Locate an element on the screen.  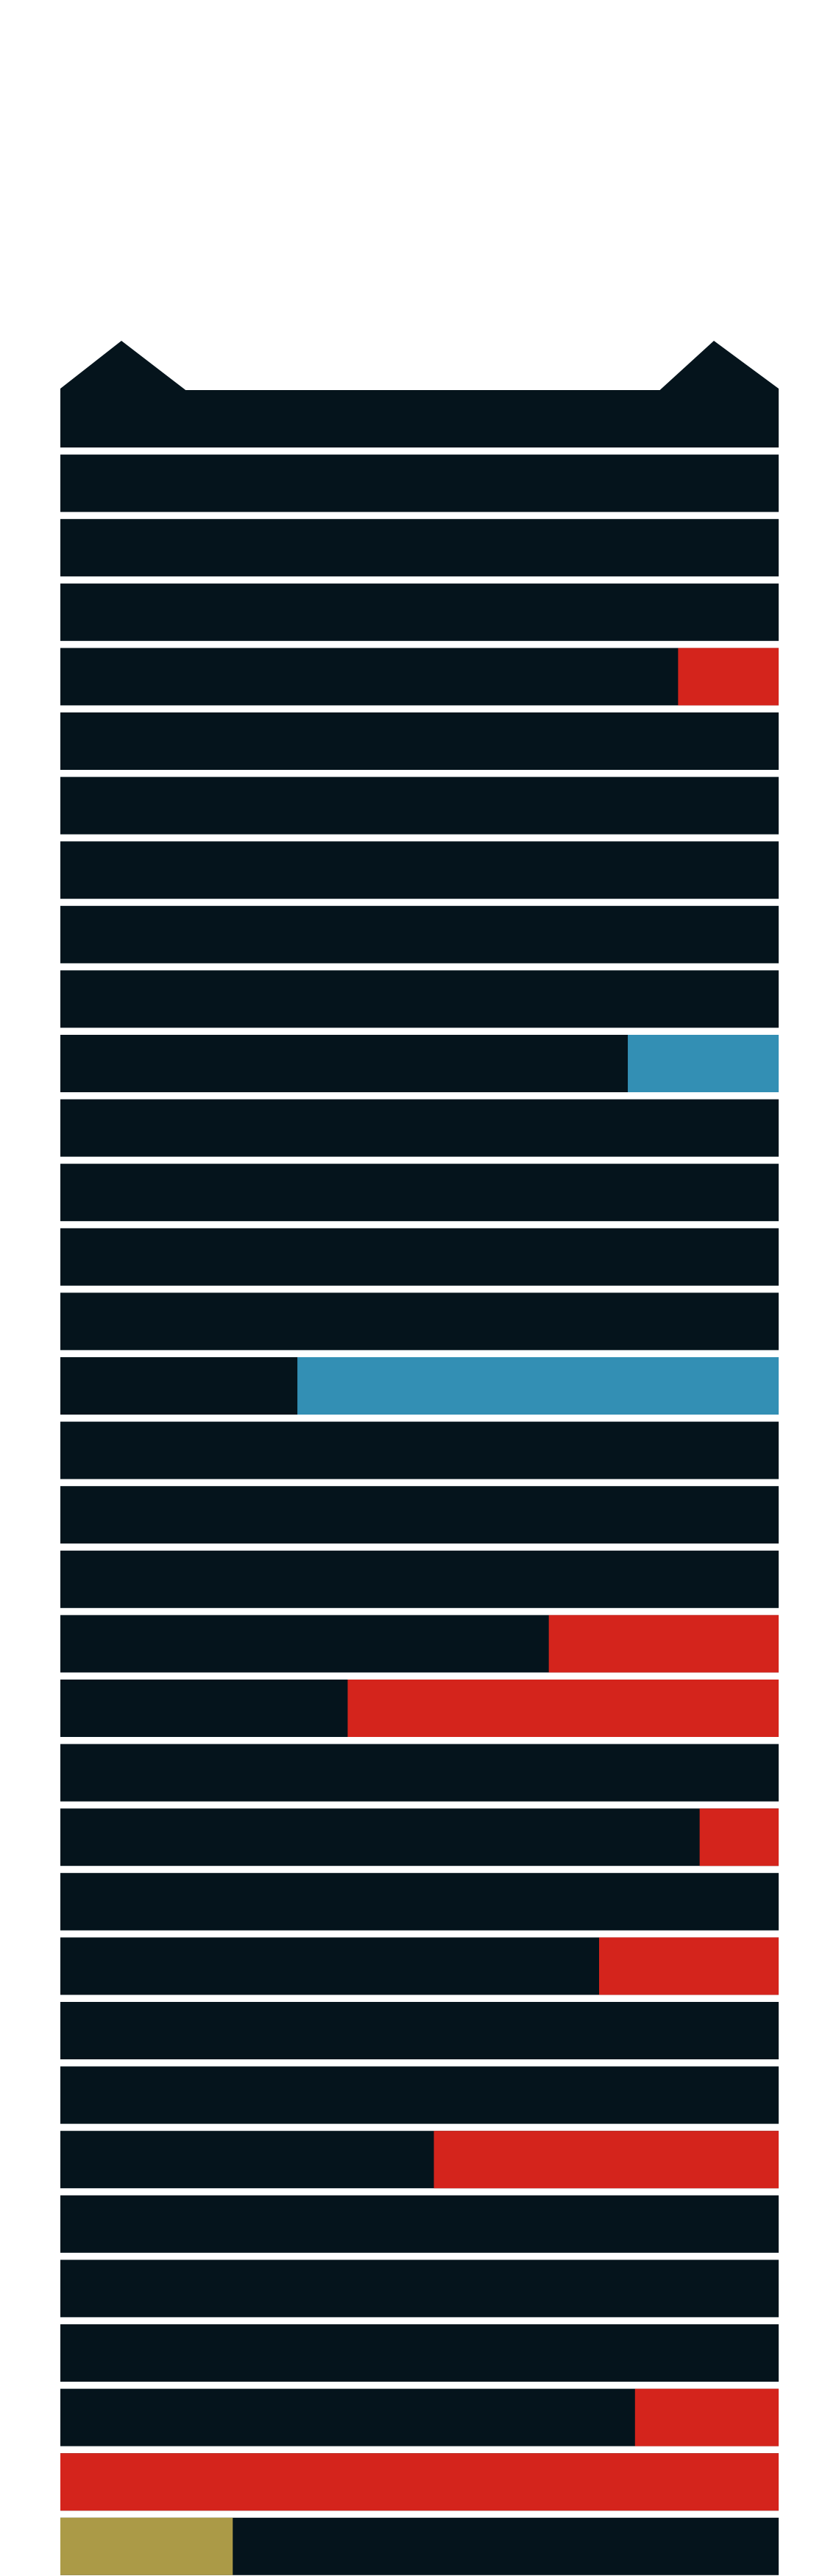
stack-cap is located at coordinates (419, 369).